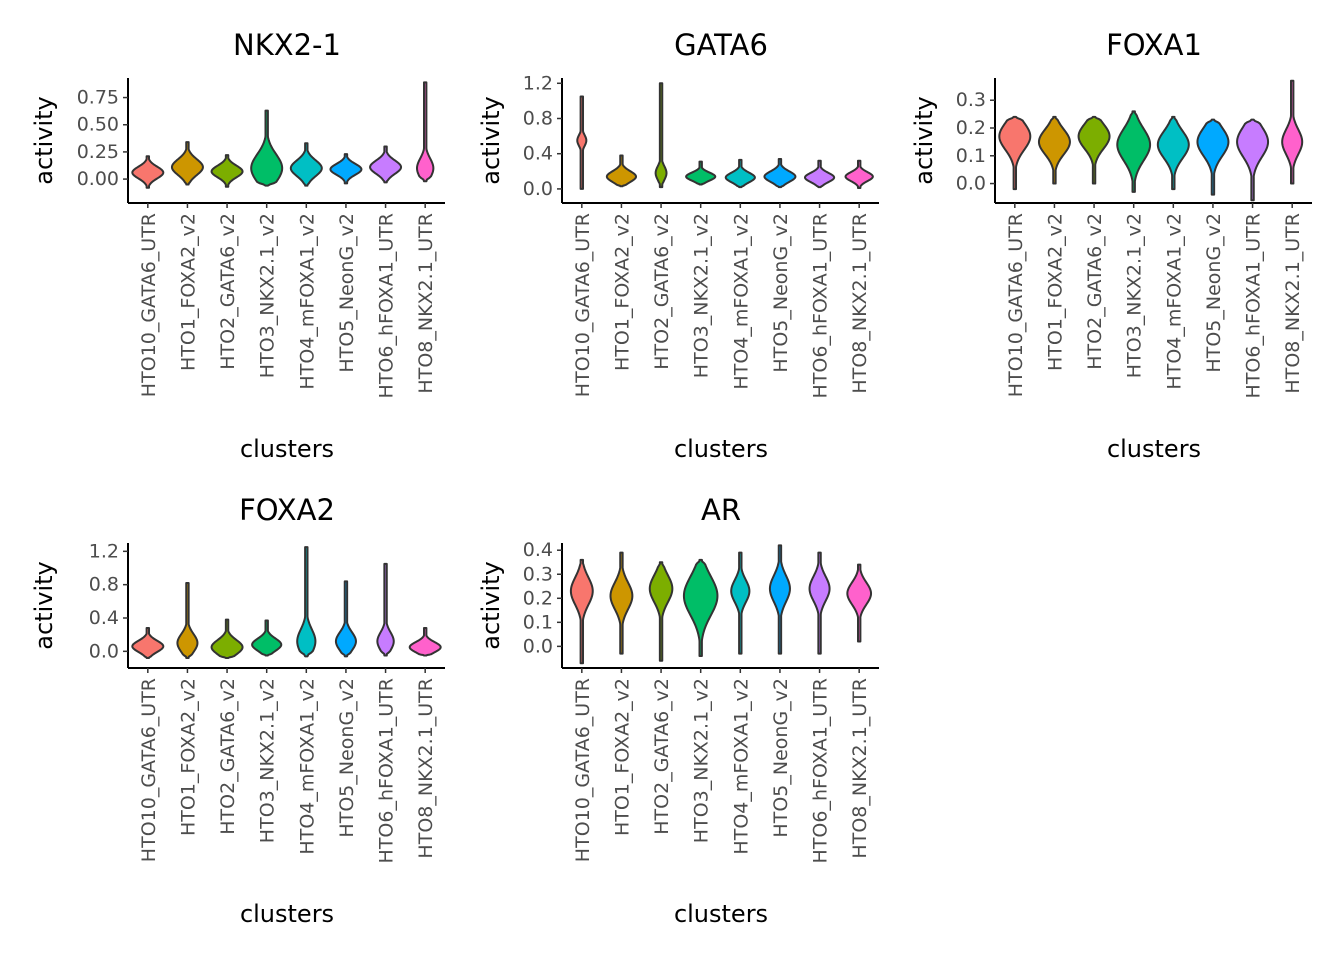  Describe the element at coordinates (98, 98) in the screenshot. I see `y-tick-label: 0.75` at that location.